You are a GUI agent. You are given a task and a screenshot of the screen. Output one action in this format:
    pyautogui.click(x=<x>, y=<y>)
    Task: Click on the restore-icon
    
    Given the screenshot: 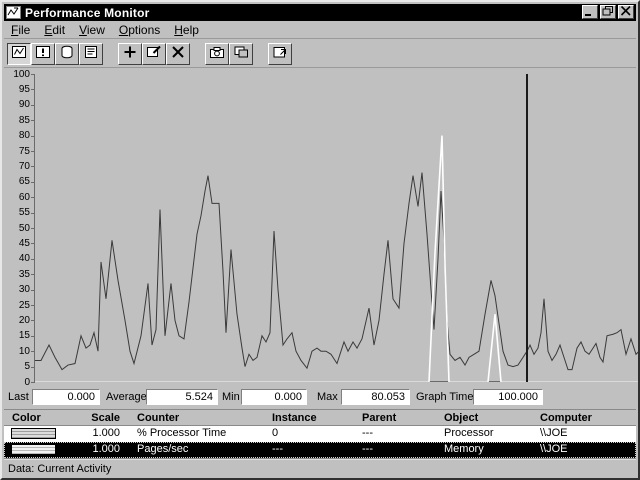 What is the action you would take?
    pyautogui.click(x=608, y=12)
    